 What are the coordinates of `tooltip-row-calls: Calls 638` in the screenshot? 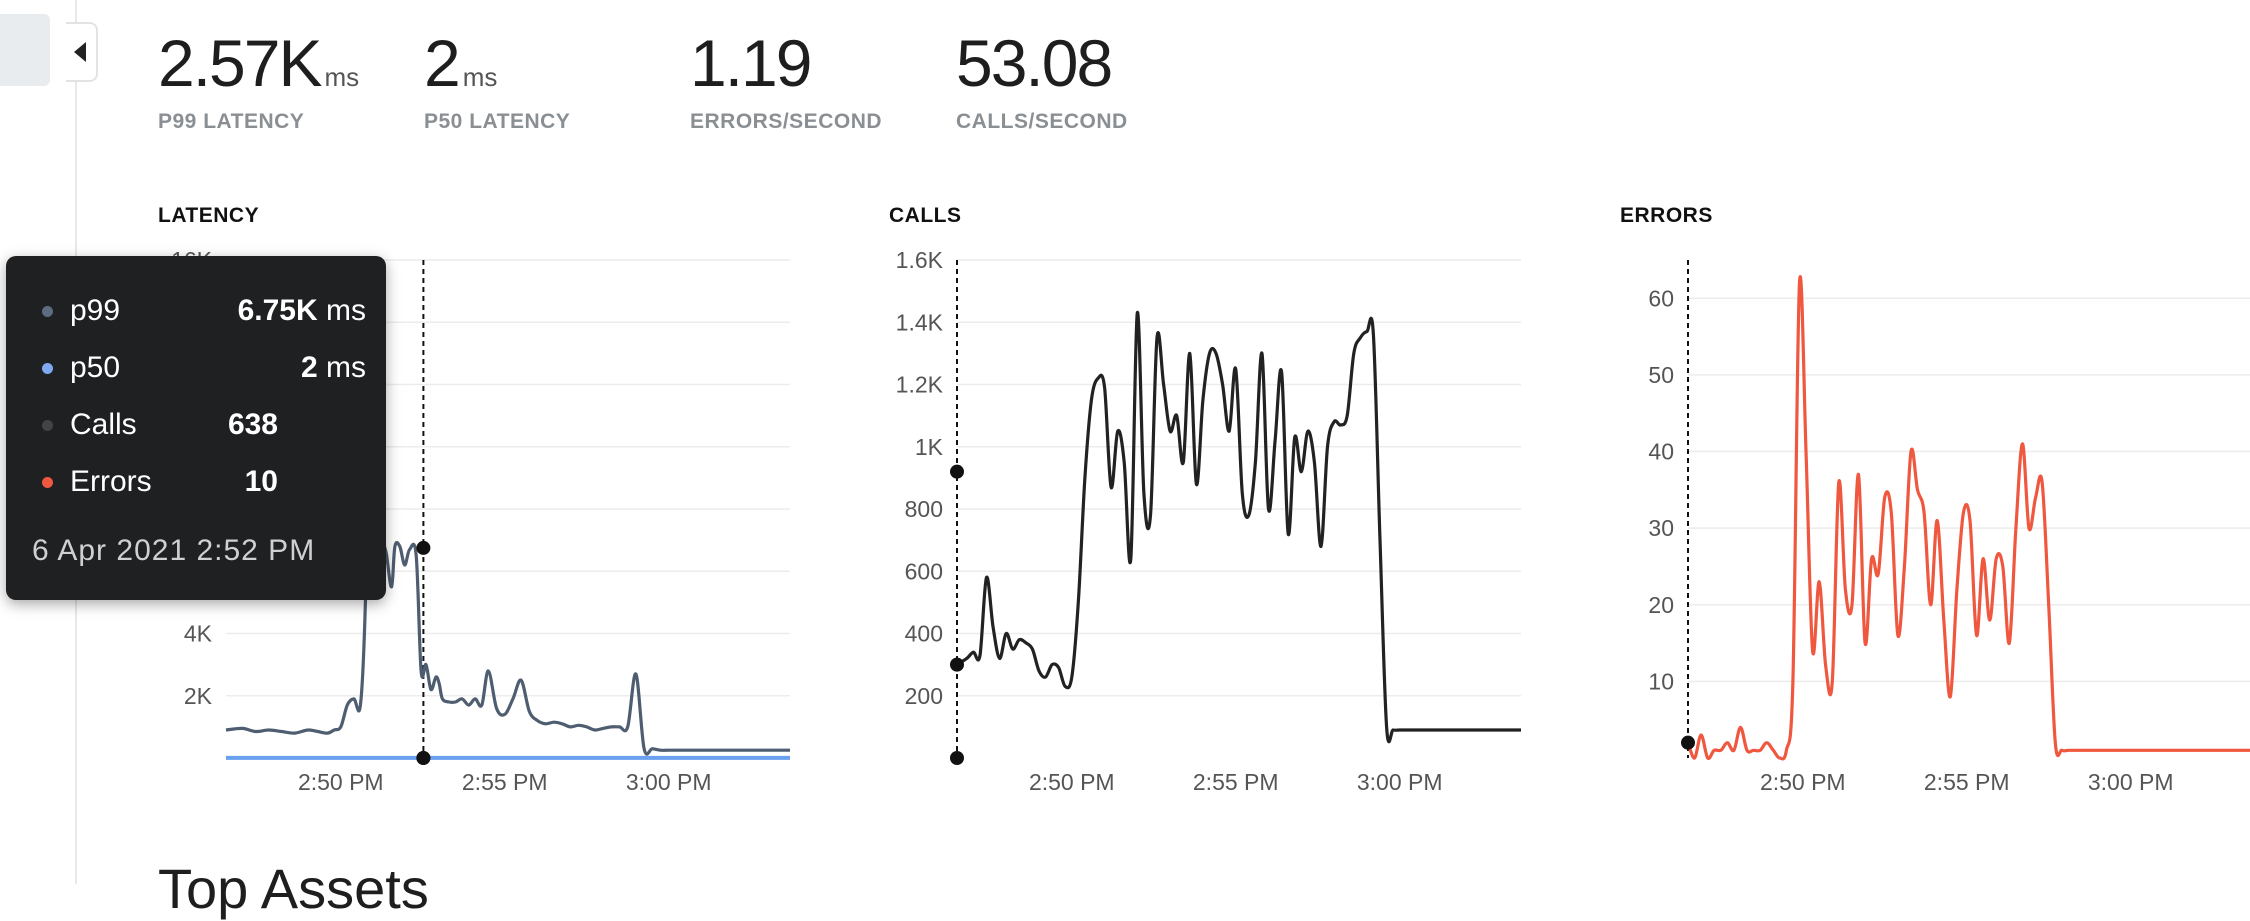 It's located at (201, 426).